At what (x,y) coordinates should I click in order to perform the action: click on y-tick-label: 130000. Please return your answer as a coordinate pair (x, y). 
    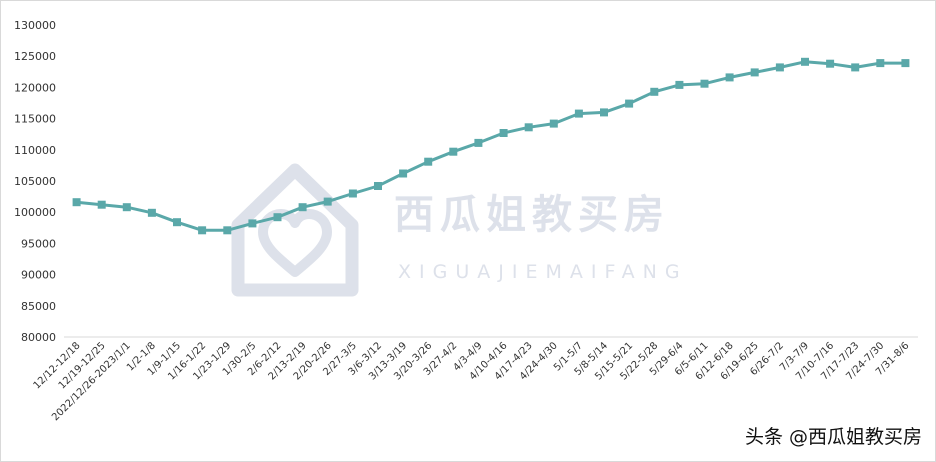
    Looking at the image, I should click on (35, 25).